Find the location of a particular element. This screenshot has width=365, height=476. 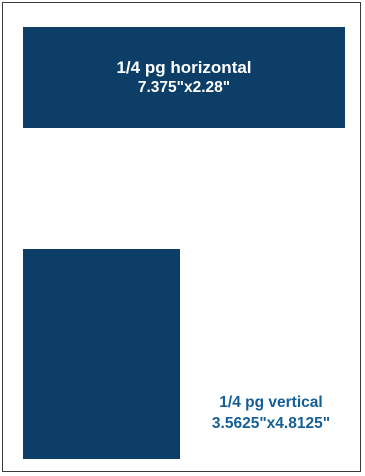

vertical-ad-dimensions: 3.5625"x4.8125" is located at coordinates (271, 423).